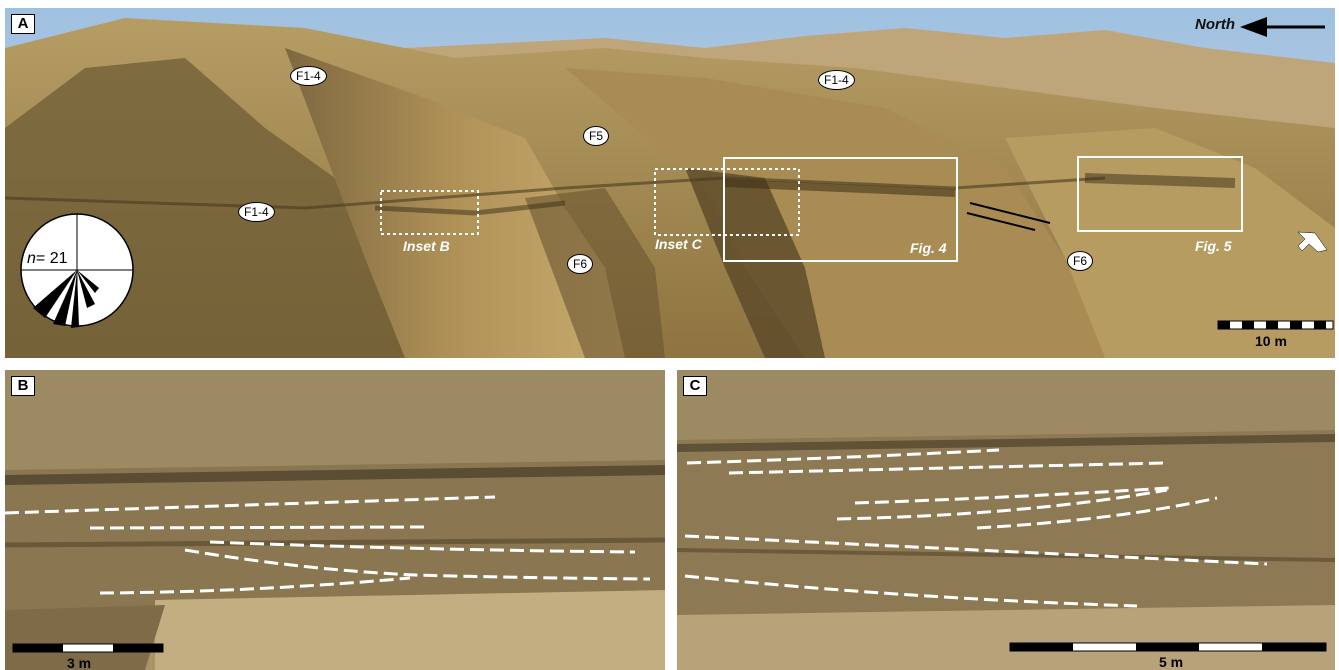  What do you see at coordinates (31, 258) in the screenshot?
I see `rose-n-italic: n` at bounding box center [31, 258].